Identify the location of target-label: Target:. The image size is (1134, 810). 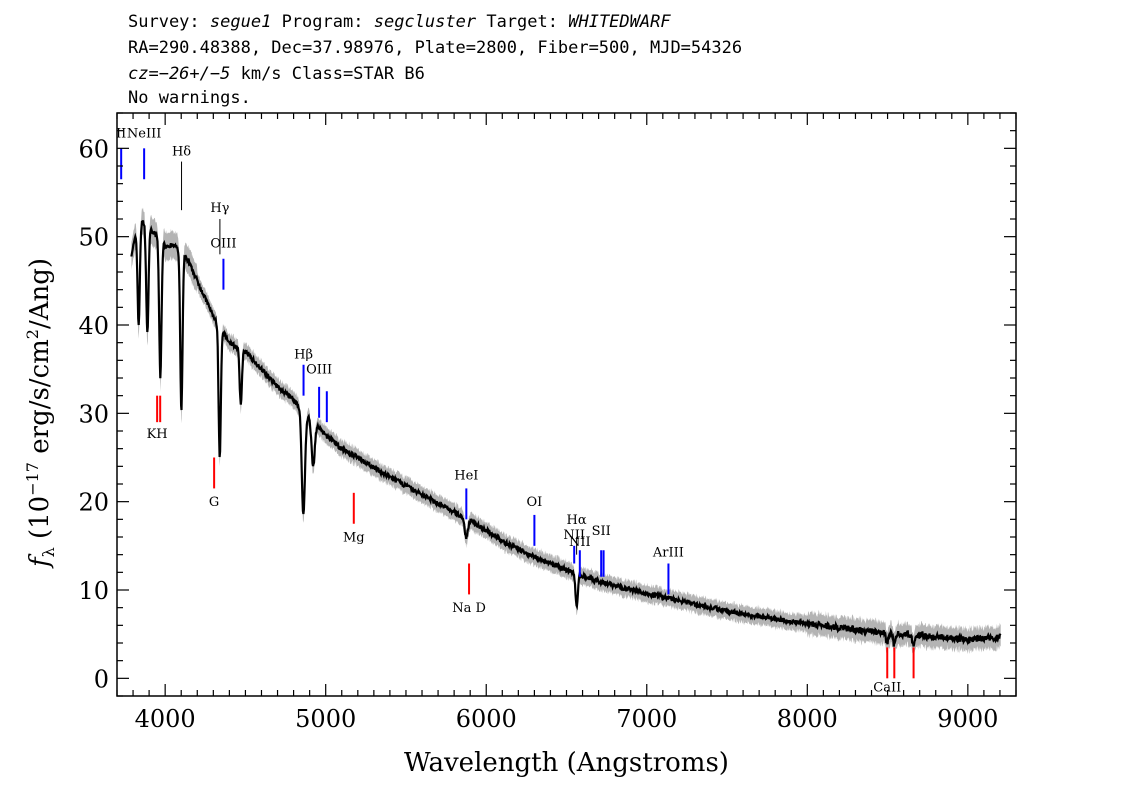
(522, 22).